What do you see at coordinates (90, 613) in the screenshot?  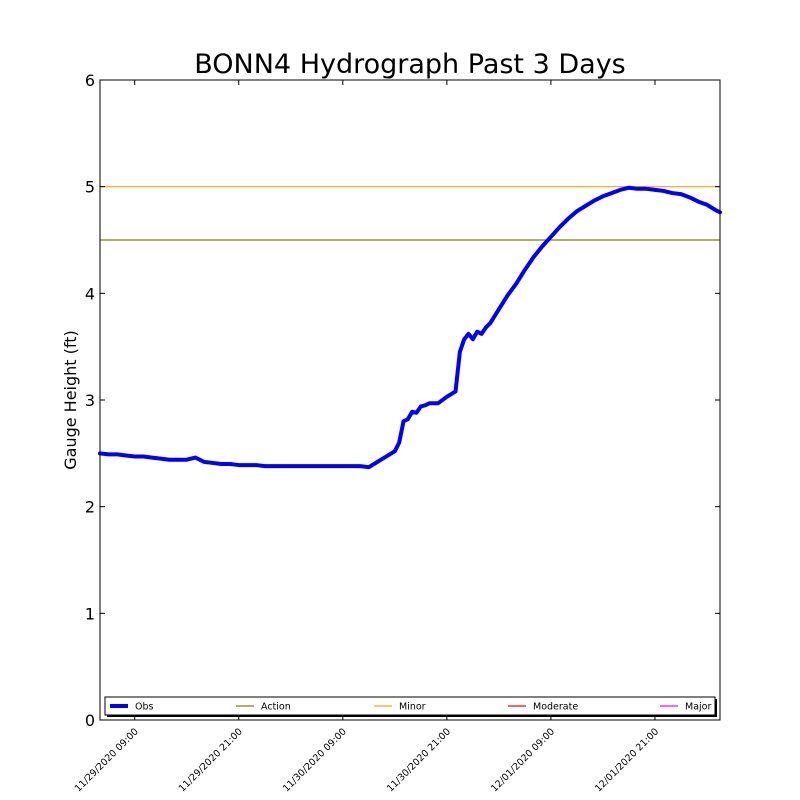 I see `y-tick-label: 1` at bounding box center [90, 613].